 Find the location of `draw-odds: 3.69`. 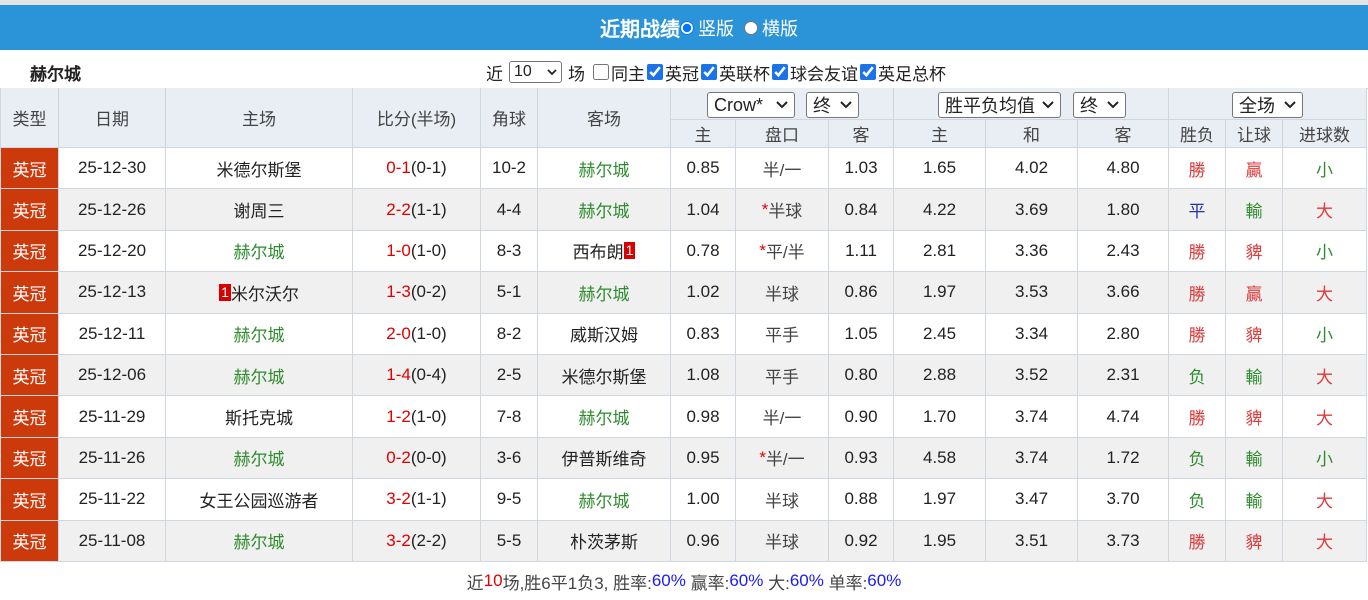

draw-odds: 3.69 is located at coordinates (1031, 209).